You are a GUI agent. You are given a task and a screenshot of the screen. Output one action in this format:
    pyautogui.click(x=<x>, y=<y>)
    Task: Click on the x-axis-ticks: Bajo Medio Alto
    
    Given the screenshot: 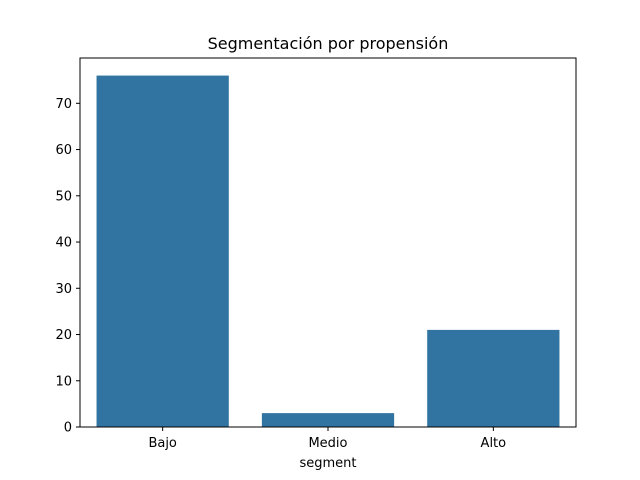 What is the action you would take?
    pyautogui.click(x=327, y=439)
    